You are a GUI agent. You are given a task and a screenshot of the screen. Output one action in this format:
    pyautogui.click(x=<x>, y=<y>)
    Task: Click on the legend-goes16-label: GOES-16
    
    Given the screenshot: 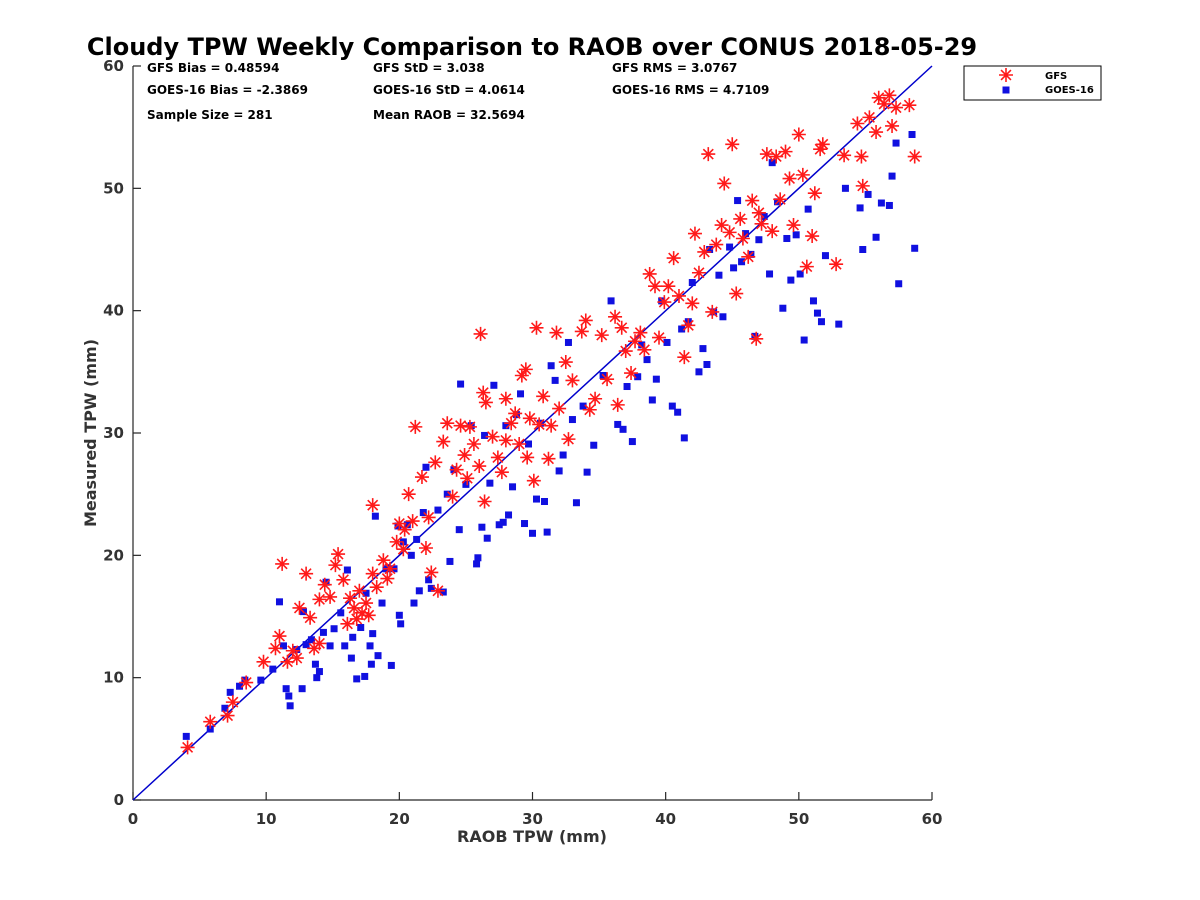 What is the action you would take?
    pyautogui.click(x=1069, y=90)
    